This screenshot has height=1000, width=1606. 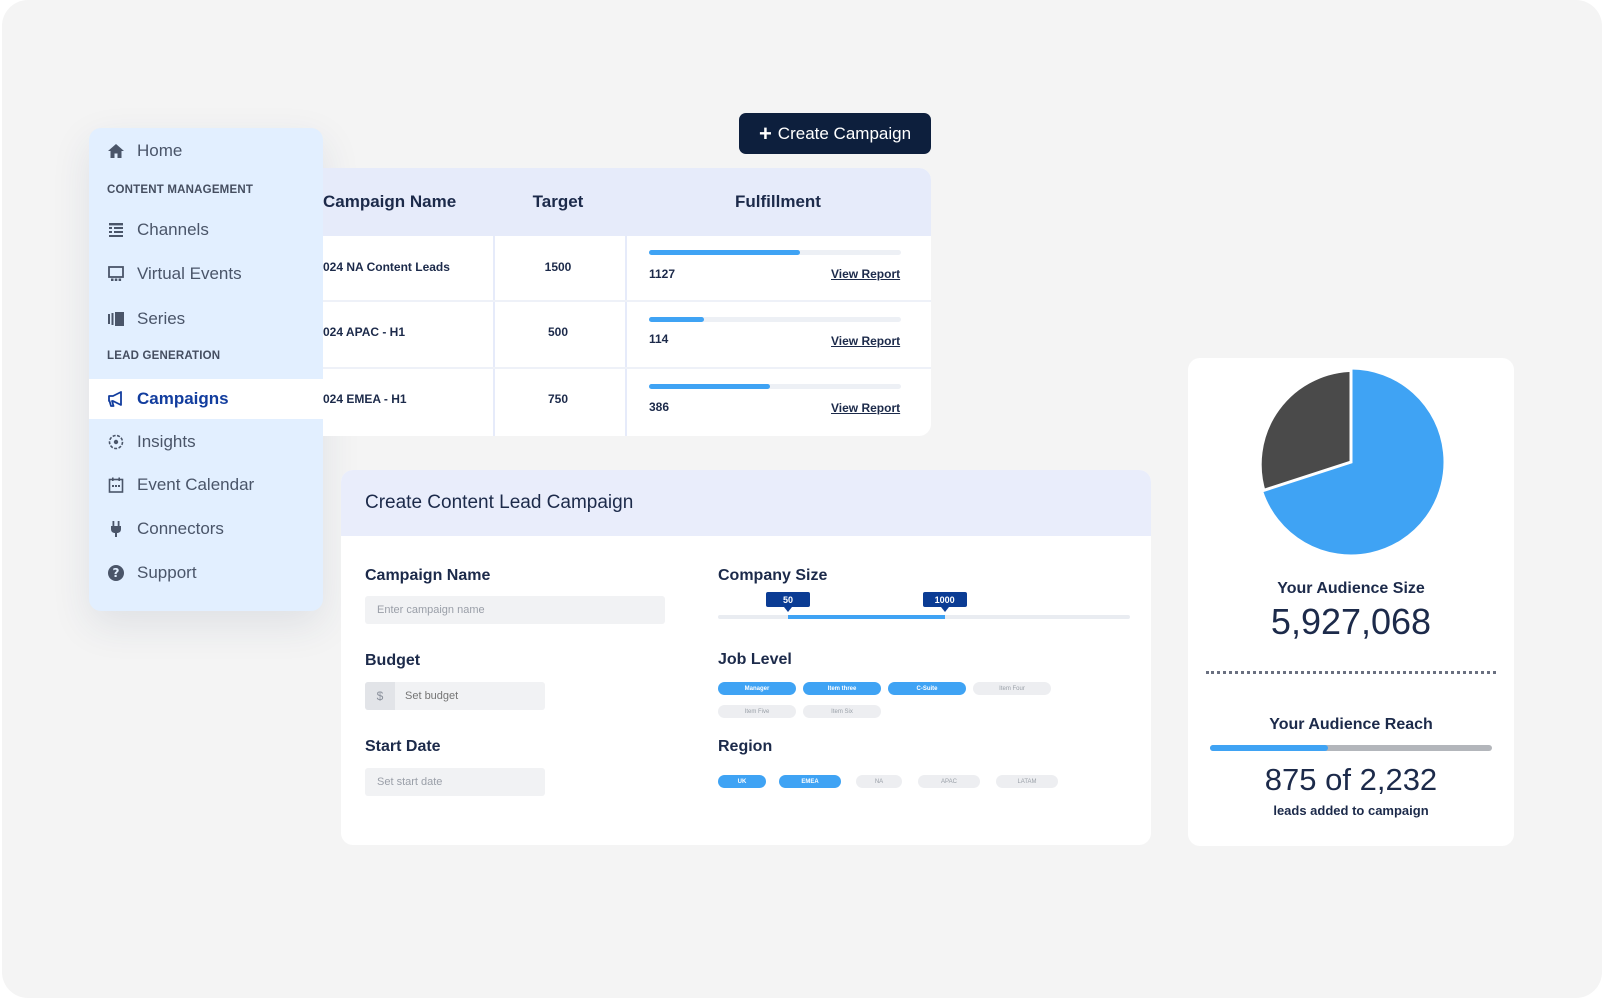 I want to click on region-chip: LATAM, so click(x=1027, y=781).